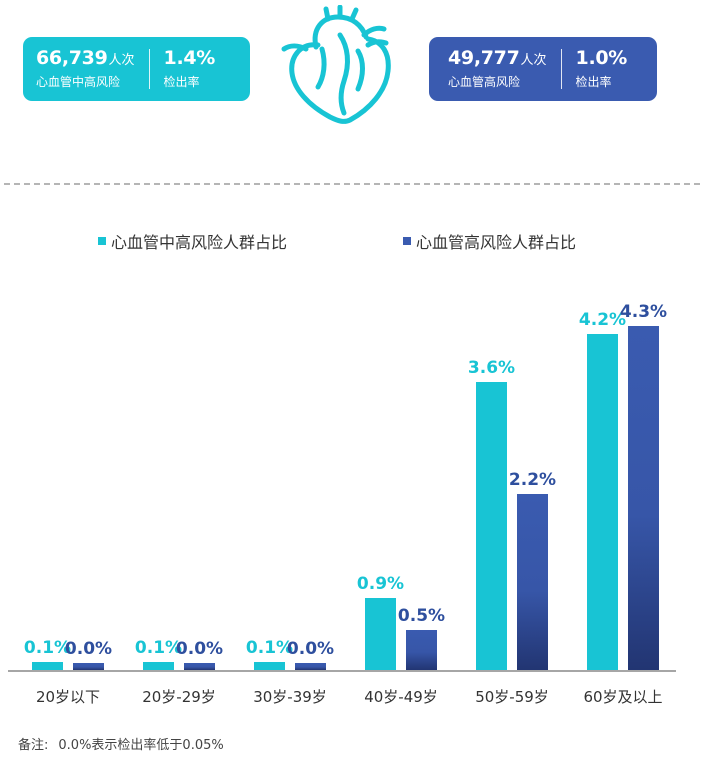 This screenshot has width=702, height=762. Describe the element at coordinates (484, 81) in the screenshot. I see `stat-label: 心血管高风险` at that location.